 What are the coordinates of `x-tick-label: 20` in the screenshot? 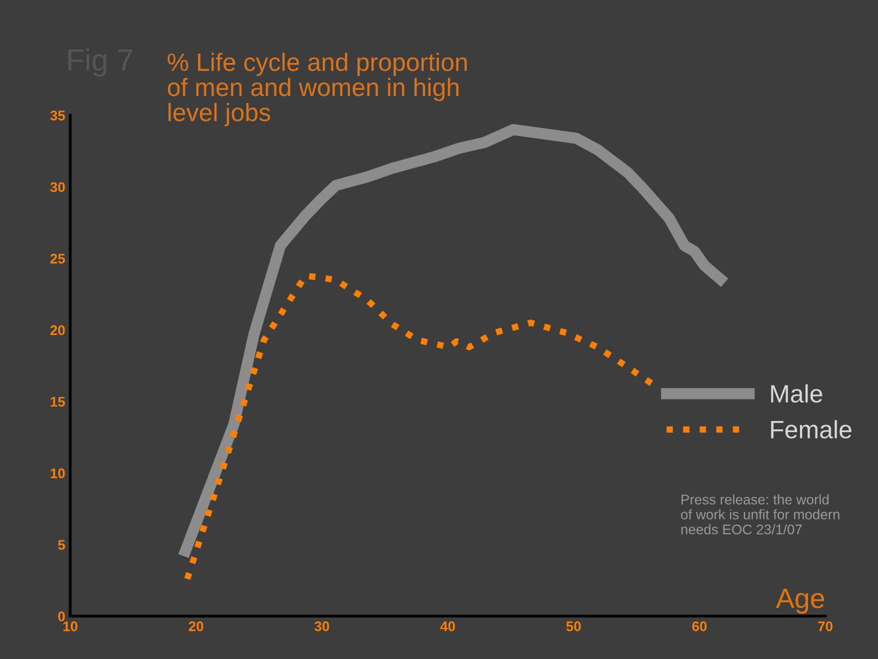 It's located at (196, 626).